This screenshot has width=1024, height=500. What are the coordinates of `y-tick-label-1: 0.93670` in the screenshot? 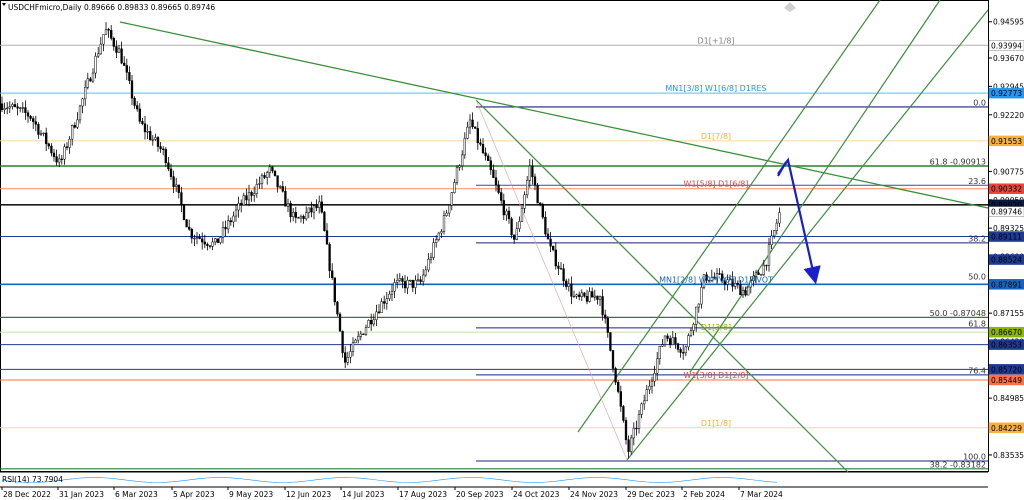 It's located at (1008, 58).